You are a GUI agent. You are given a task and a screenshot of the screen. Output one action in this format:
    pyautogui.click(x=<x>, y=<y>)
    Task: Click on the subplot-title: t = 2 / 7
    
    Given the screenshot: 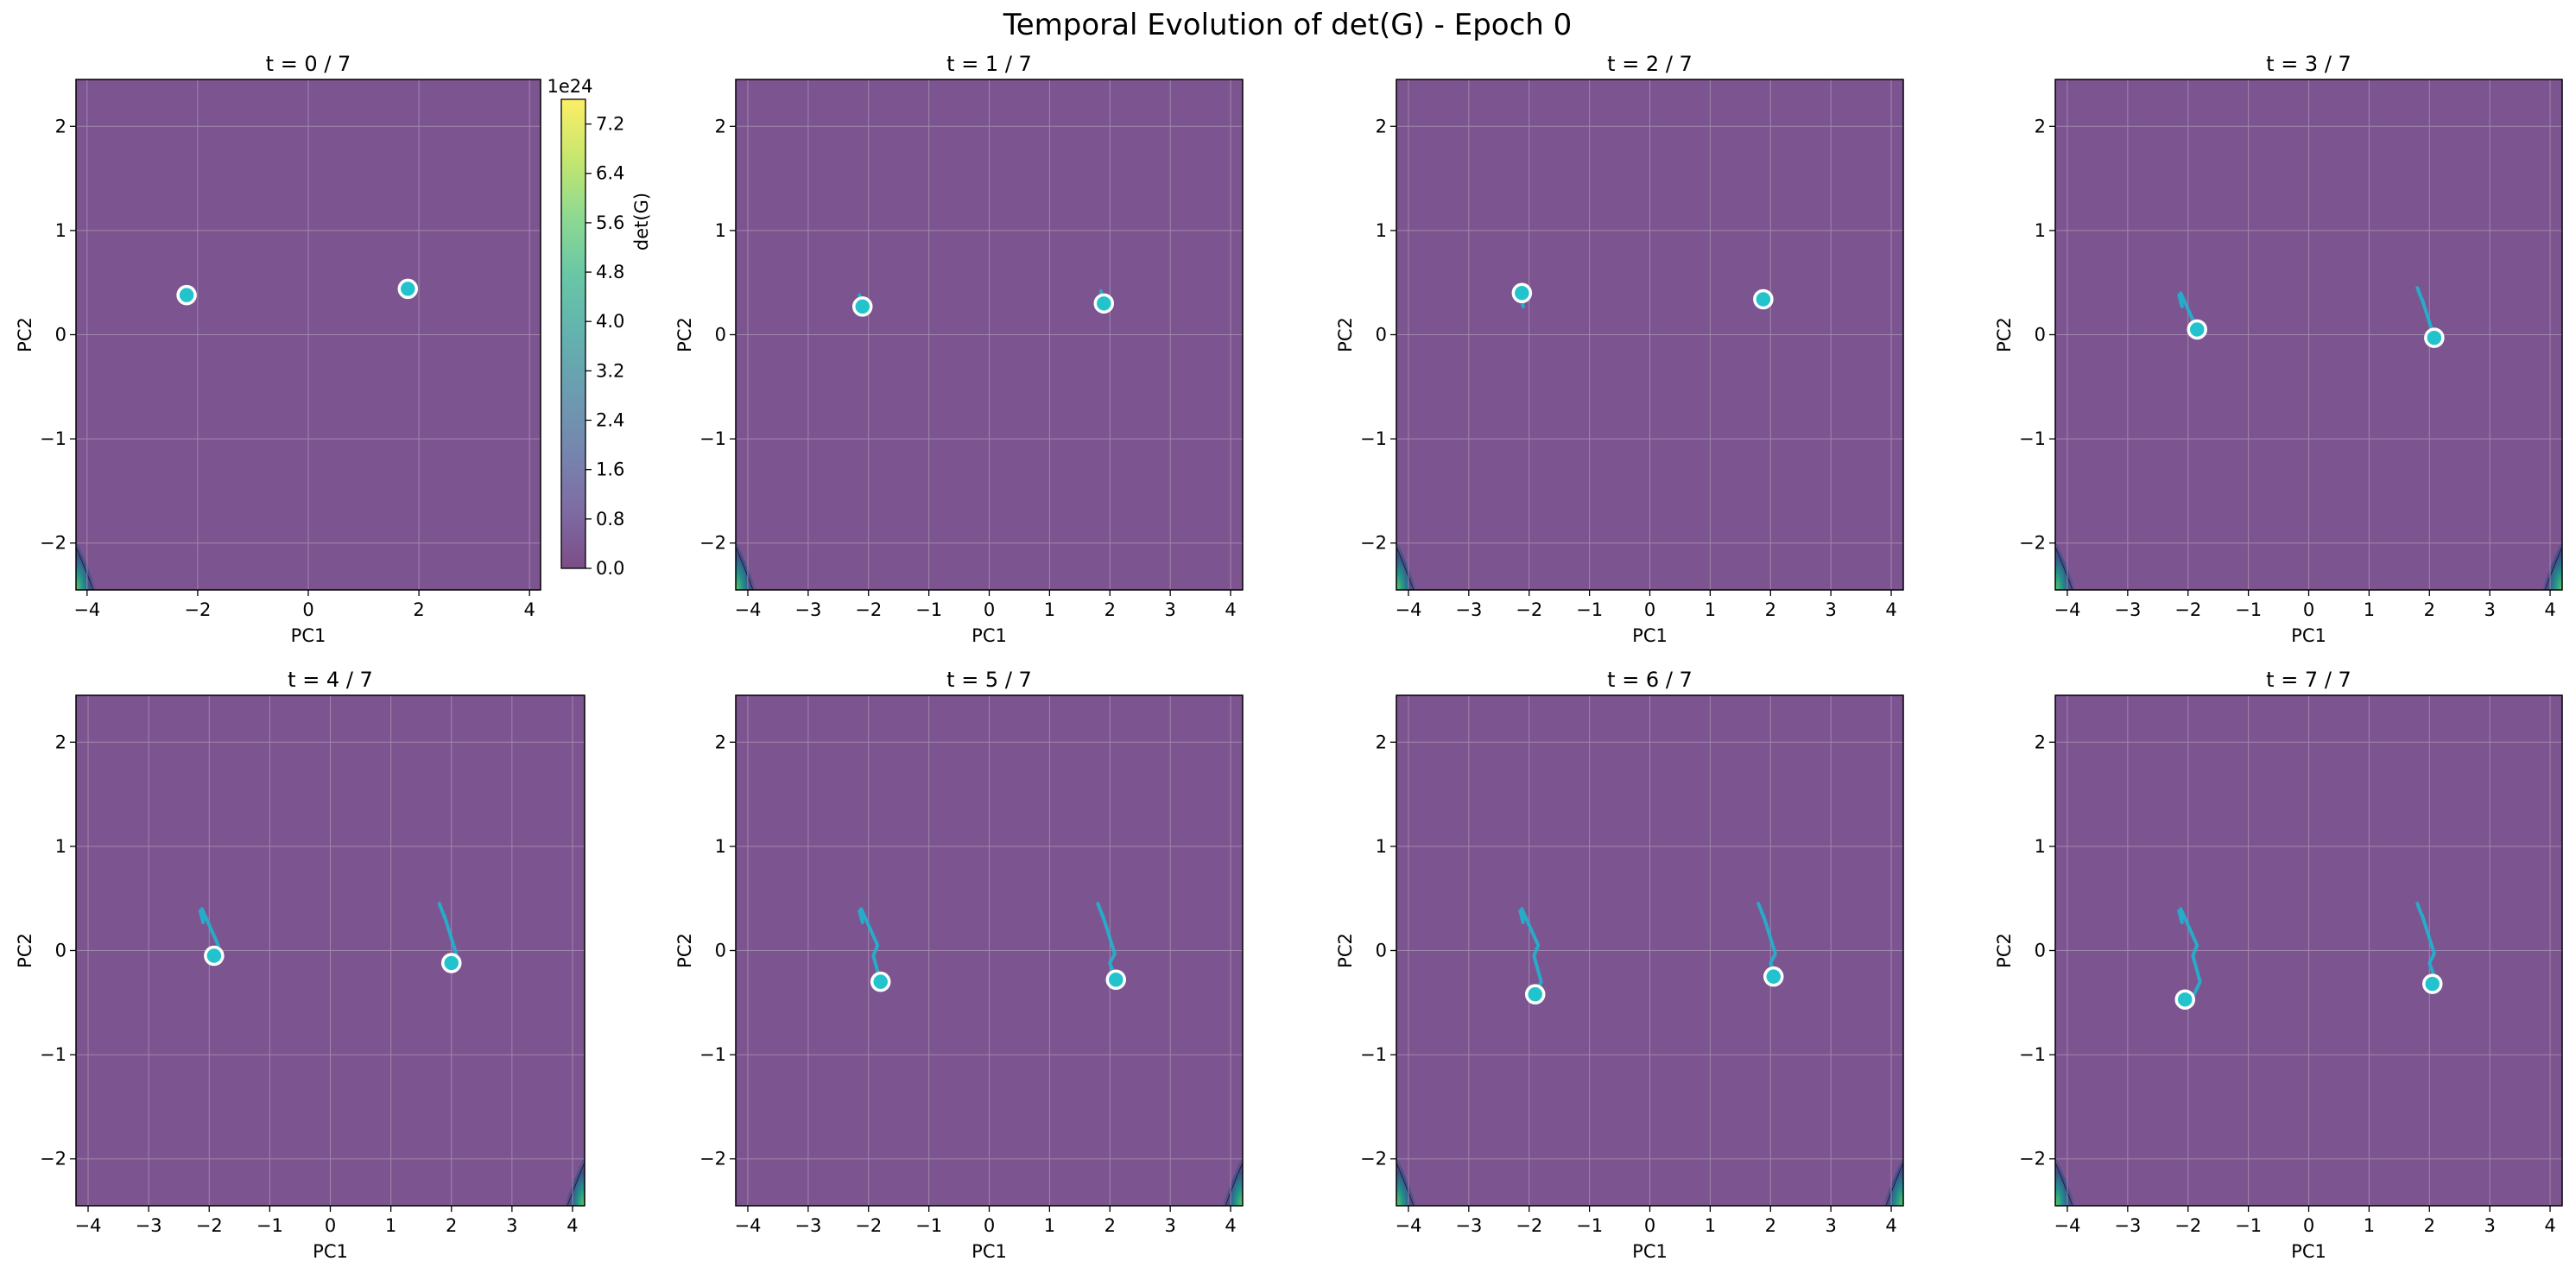 What is the action you would take?
    pyautogui.click(x=1650, y=64)
    